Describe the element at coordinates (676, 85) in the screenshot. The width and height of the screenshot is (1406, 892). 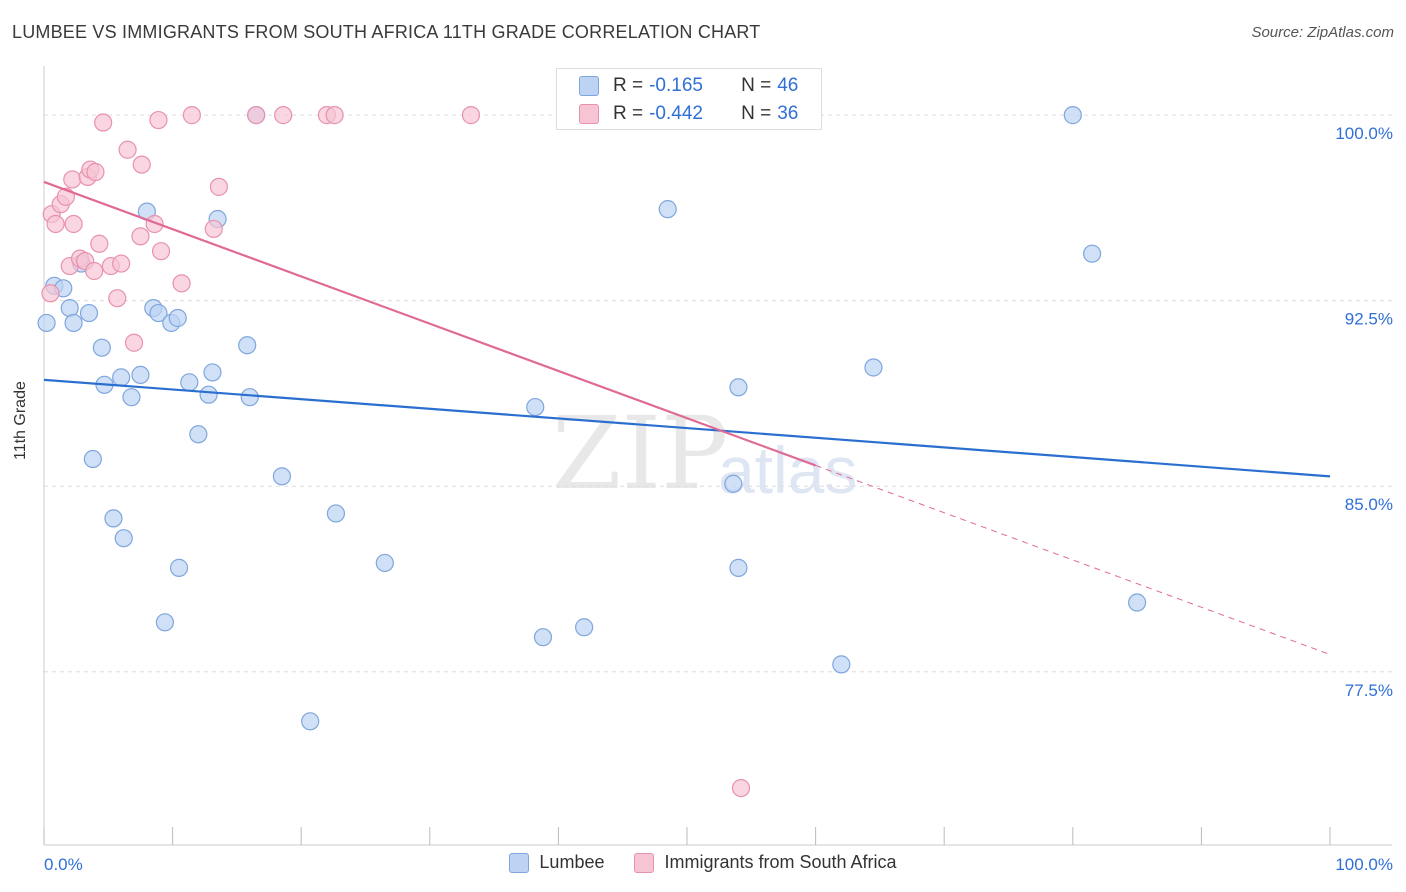
I see `legend-r-value: -0.165` at that location.